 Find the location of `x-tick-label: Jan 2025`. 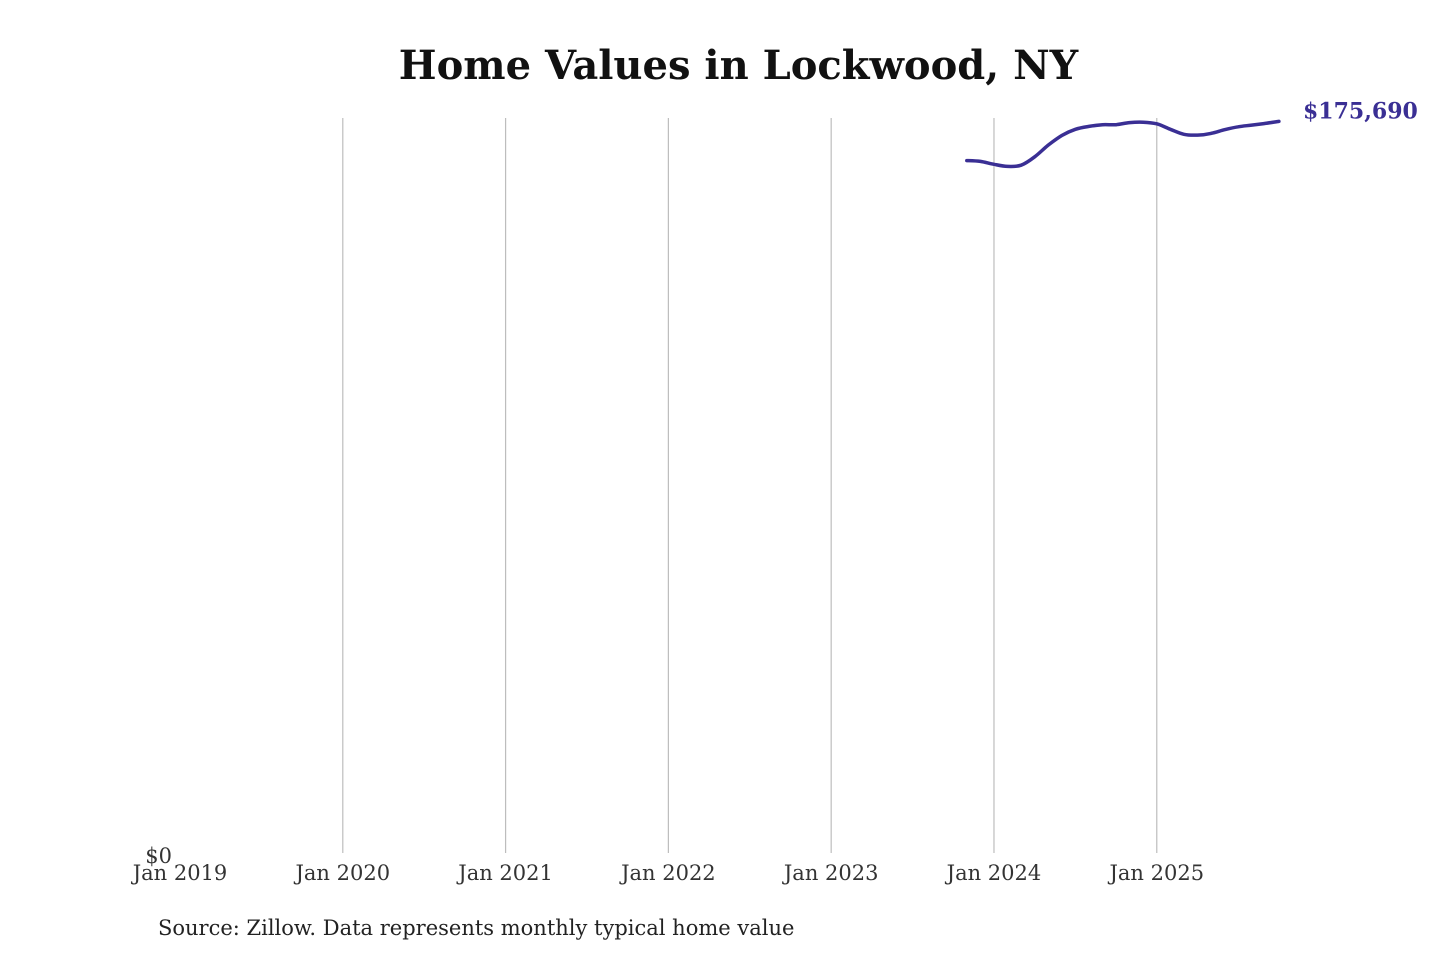

x-tick-label: Jan 2025 is located at coordinates (1155, 873).